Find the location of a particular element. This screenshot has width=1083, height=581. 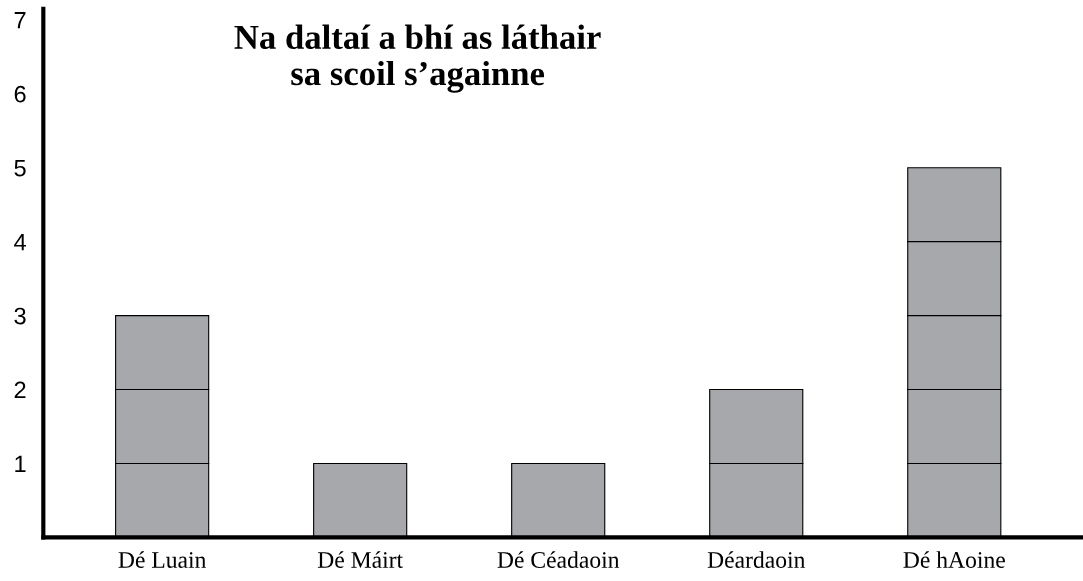

y-tick-label: 3 is located at coordinates (20, 316).